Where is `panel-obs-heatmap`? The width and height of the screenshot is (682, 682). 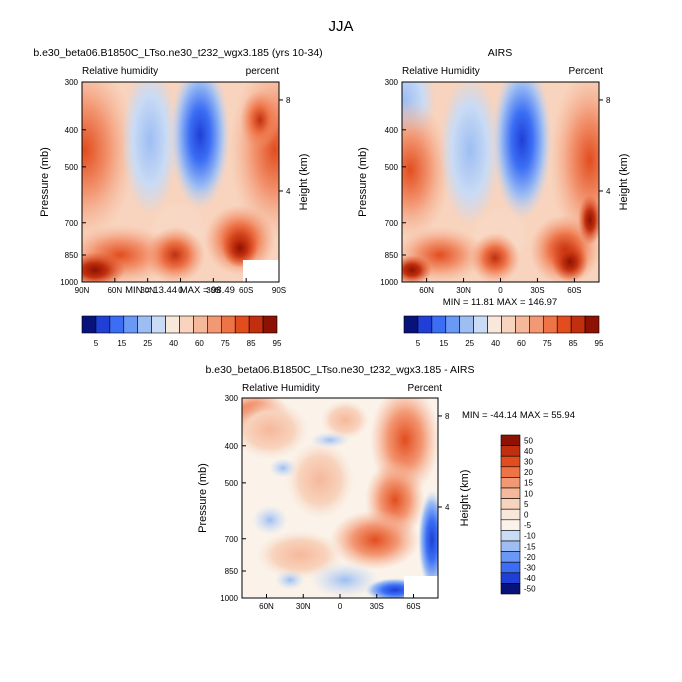 panel-obs-heatmap is located at coordinates (500, 182).